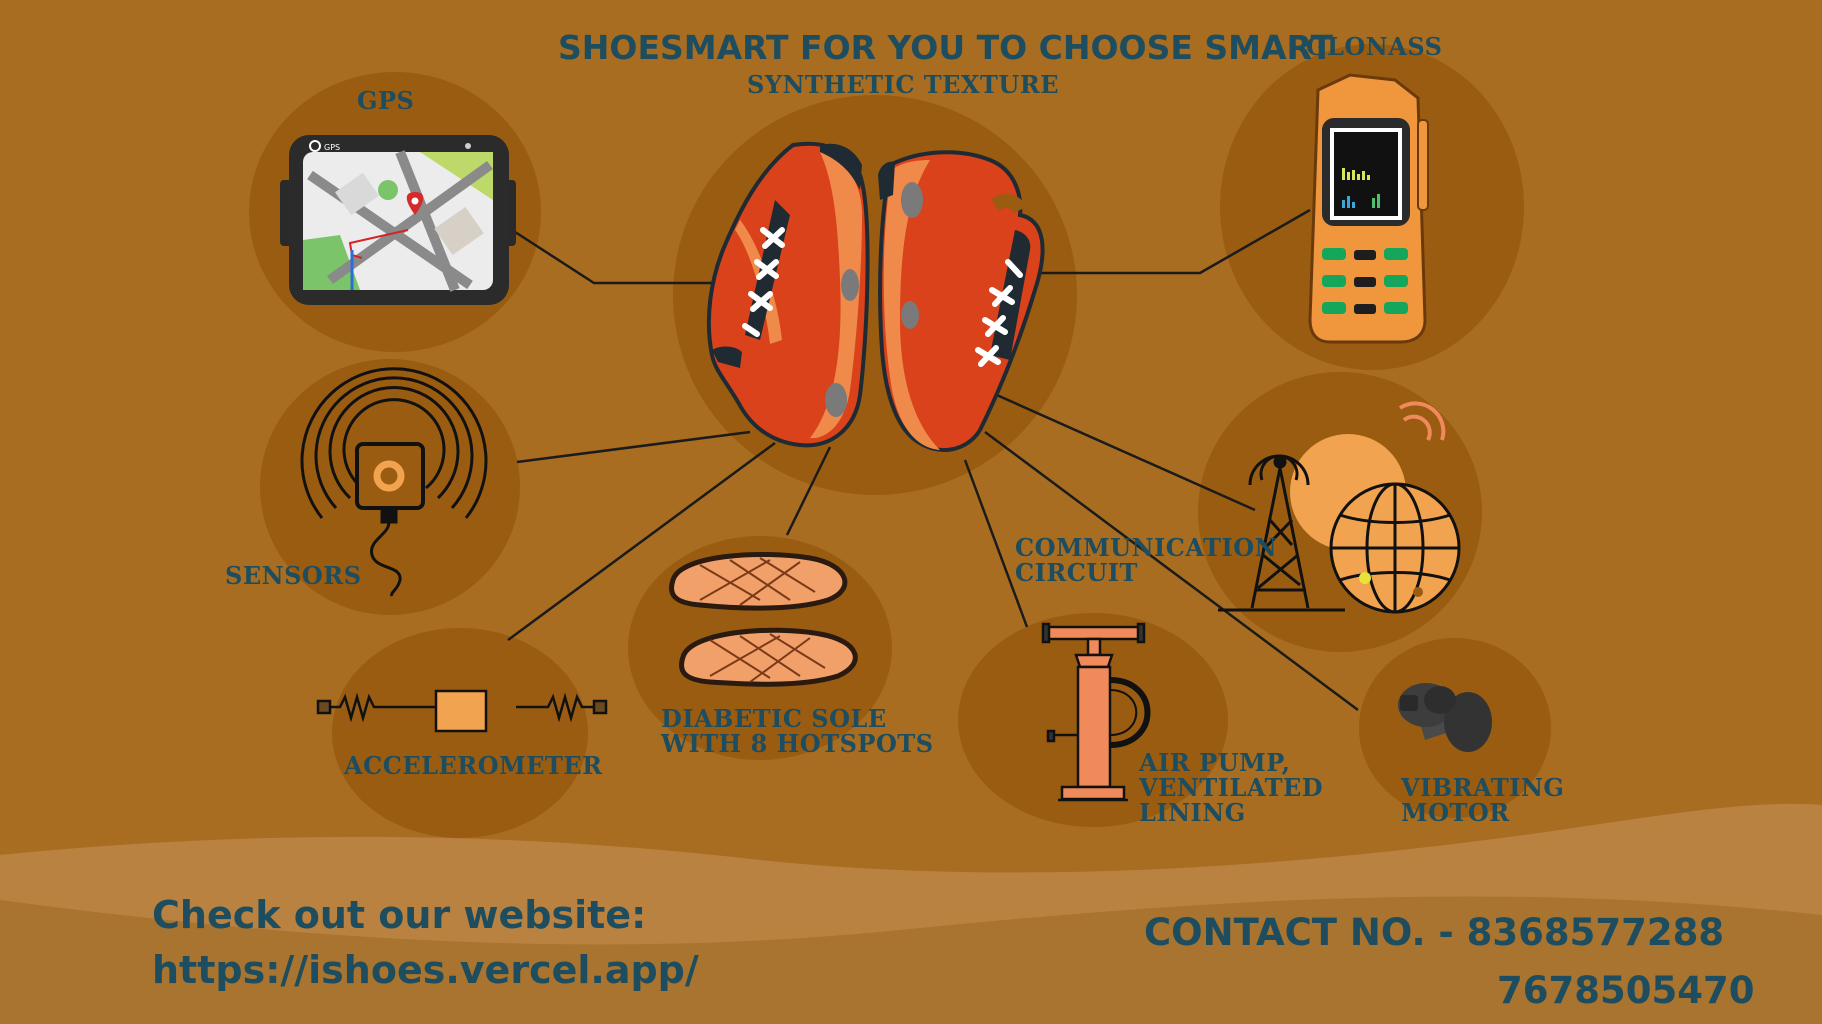 The image size is (1822, 1024). Describe the element at coordinates (875, 297) in the screenshot. I see `smart-shoes-illustration` at that location.